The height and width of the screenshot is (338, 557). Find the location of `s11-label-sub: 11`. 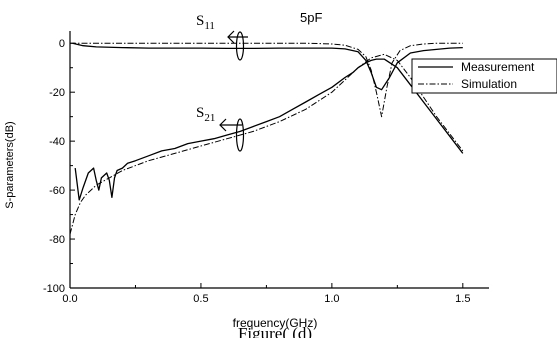

s11-label-sub: 11 is located at coordinates (209, 26).